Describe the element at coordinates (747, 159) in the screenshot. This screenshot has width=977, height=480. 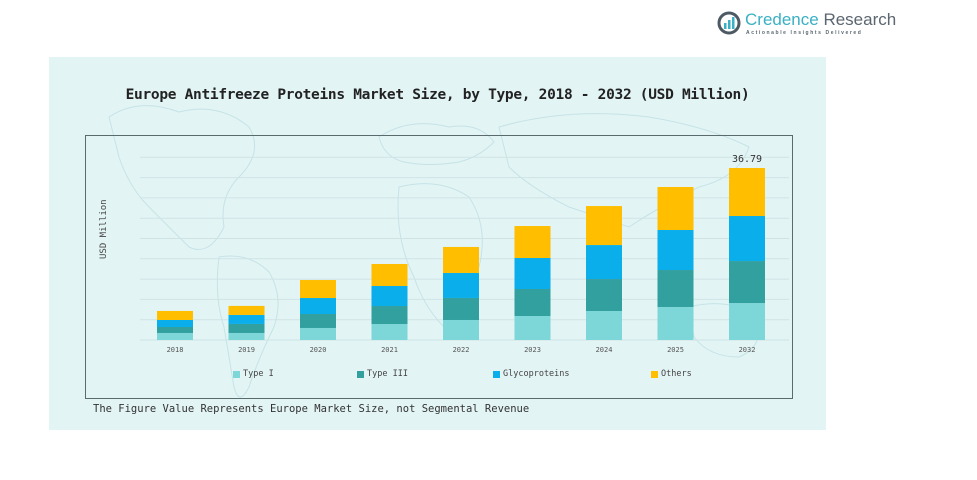
I see `data-label: 36.79` at that location.